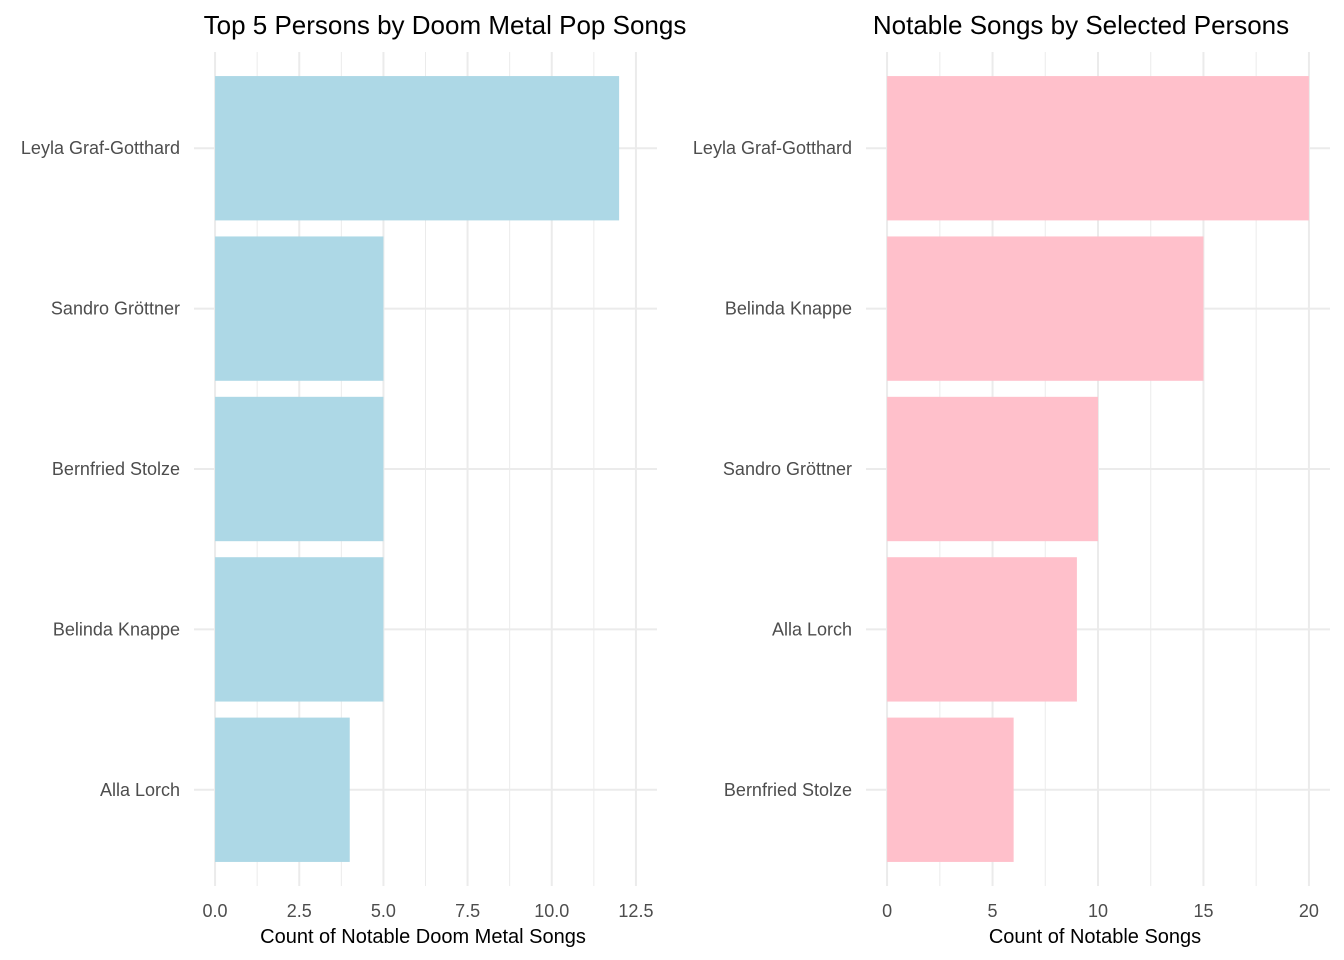 The width and height of the screenshot is (1344, 960). I want to click on x-tick-label: 20, so click(1309, 911).